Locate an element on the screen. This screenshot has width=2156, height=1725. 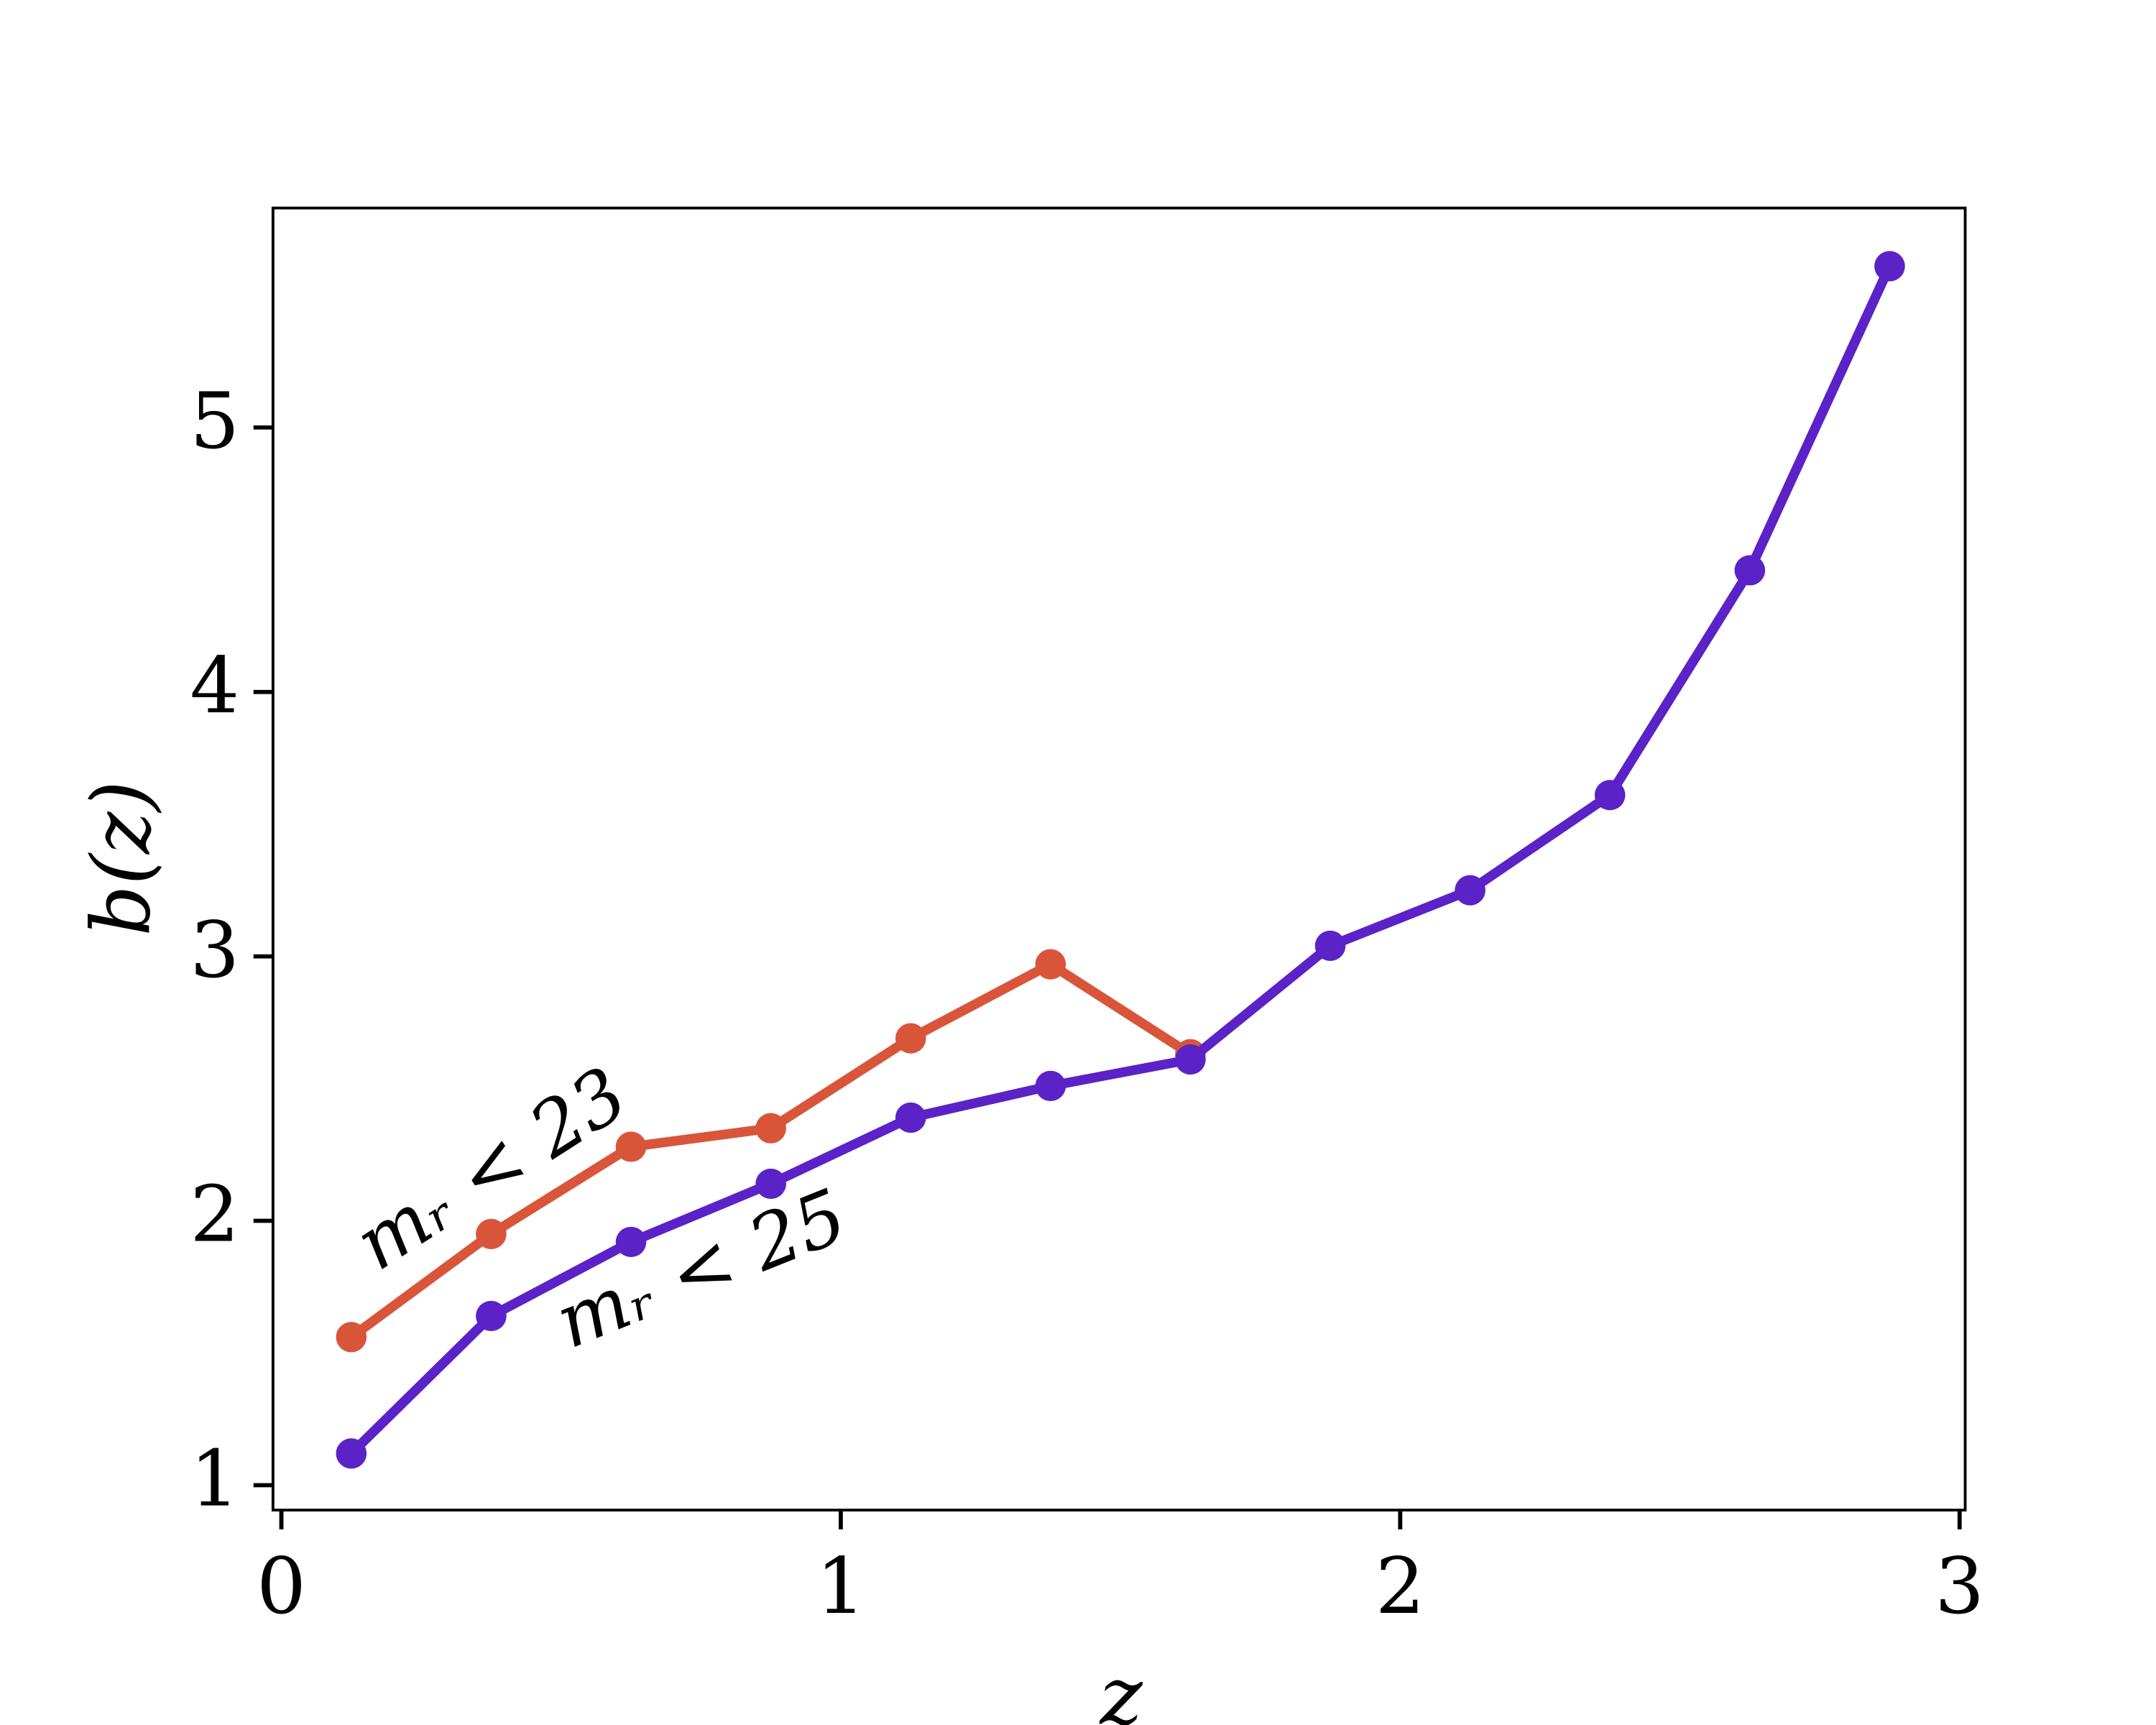
y-tick-label: 1 is located at coordinates (214, 1479).